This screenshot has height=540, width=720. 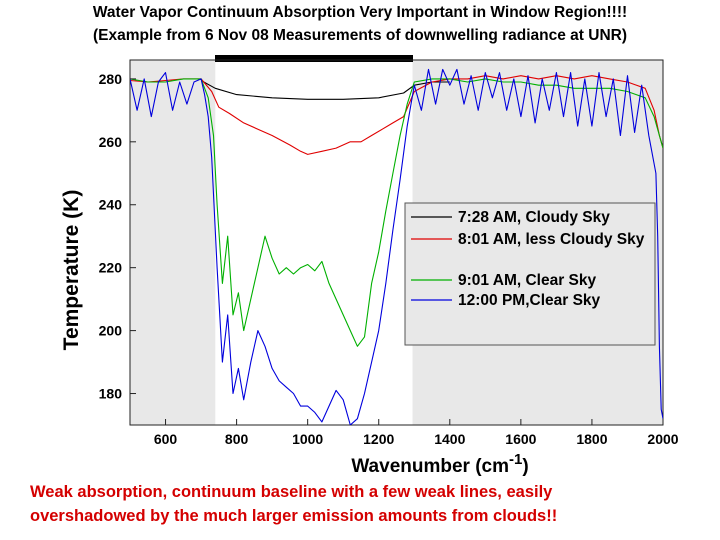 What do you see at coordinates (237, 439) in the screenshot?
I see `x-tick-label: 800` at bounding box center [237, 439].